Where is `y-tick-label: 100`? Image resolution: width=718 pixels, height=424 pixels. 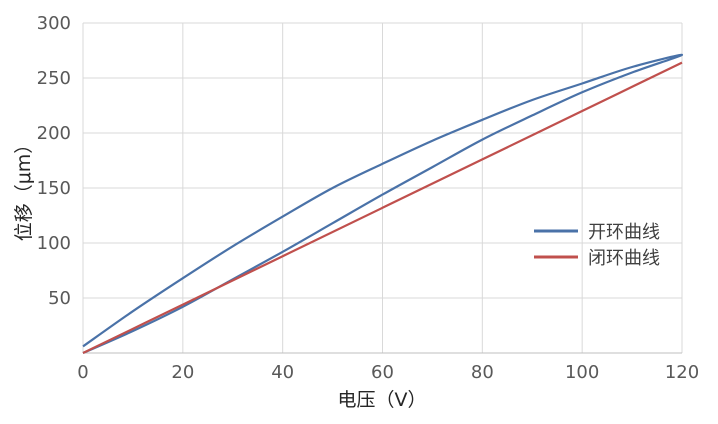 y-tick-label: 100 is located at coordinates (54, 243).